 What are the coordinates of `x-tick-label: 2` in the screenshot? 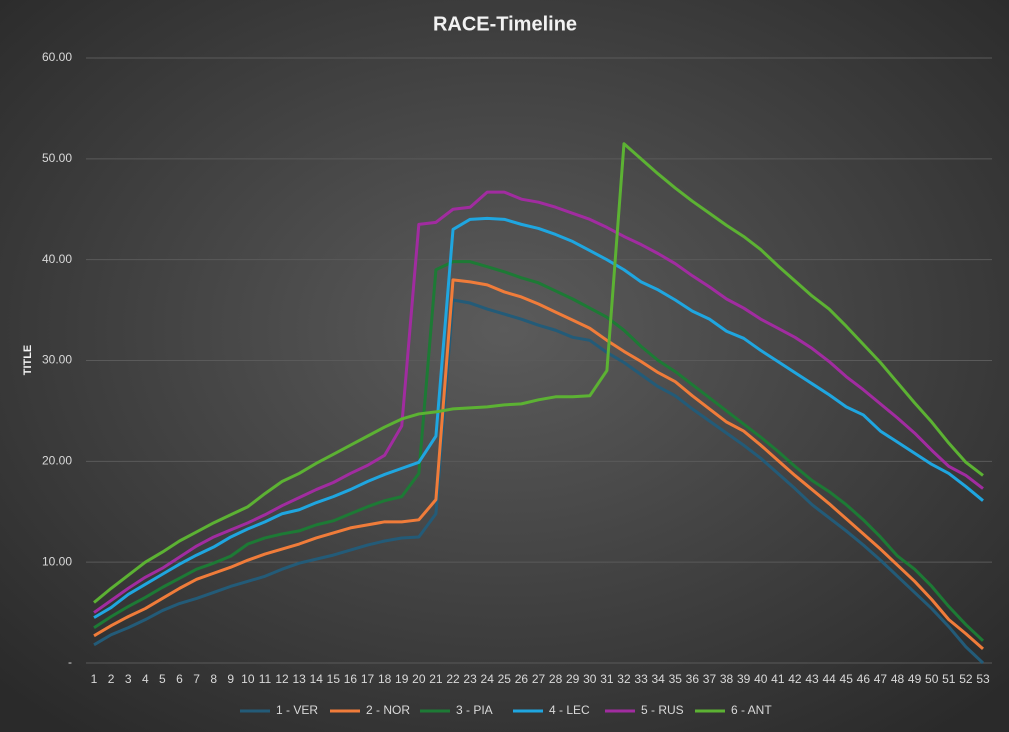 It's located at (111, 679).